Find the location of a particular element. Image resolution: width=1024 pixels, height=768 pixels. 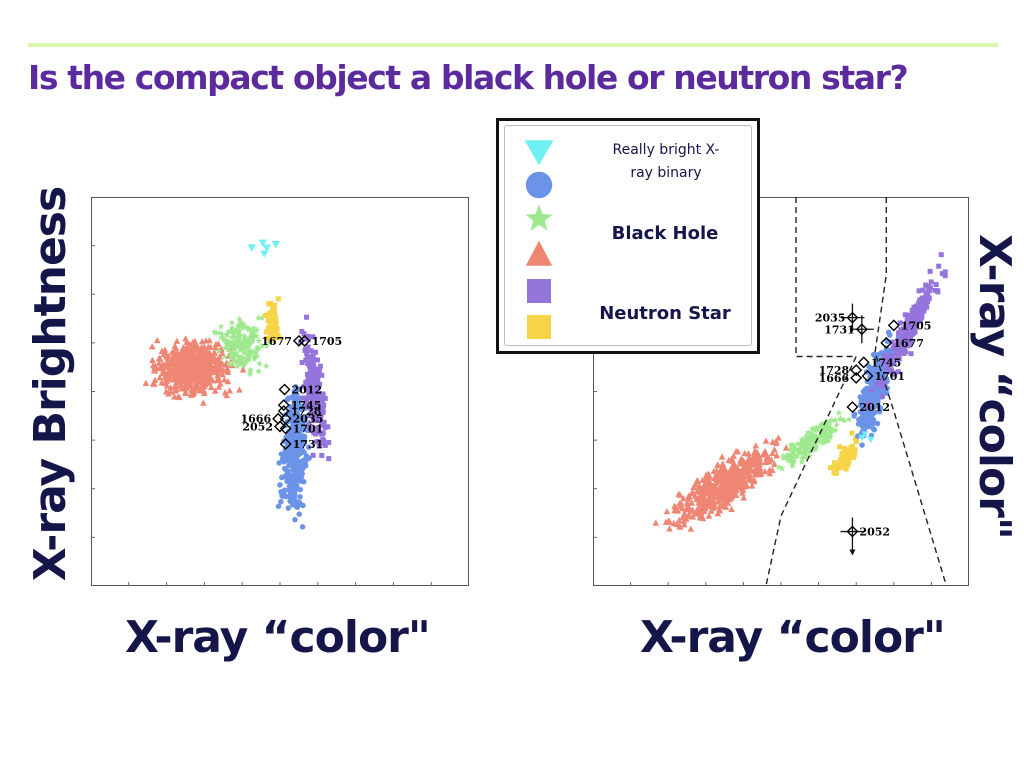

legend-star-icon is located at coordinates (539, 217).